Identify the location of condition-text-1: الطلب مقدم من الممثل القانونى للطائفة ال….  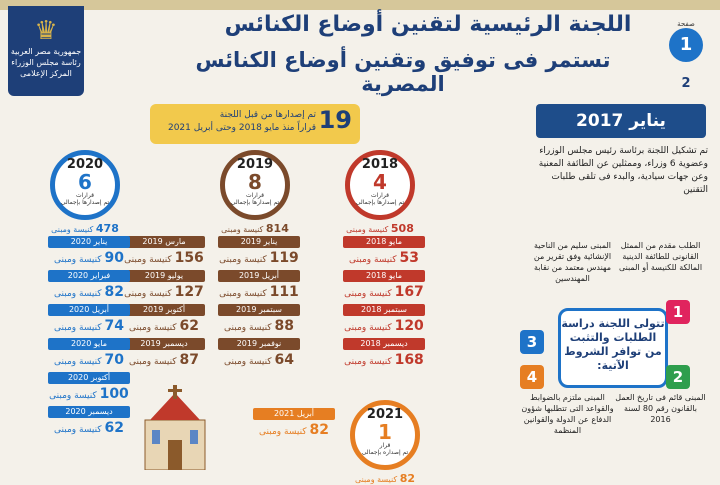
(660, 256).